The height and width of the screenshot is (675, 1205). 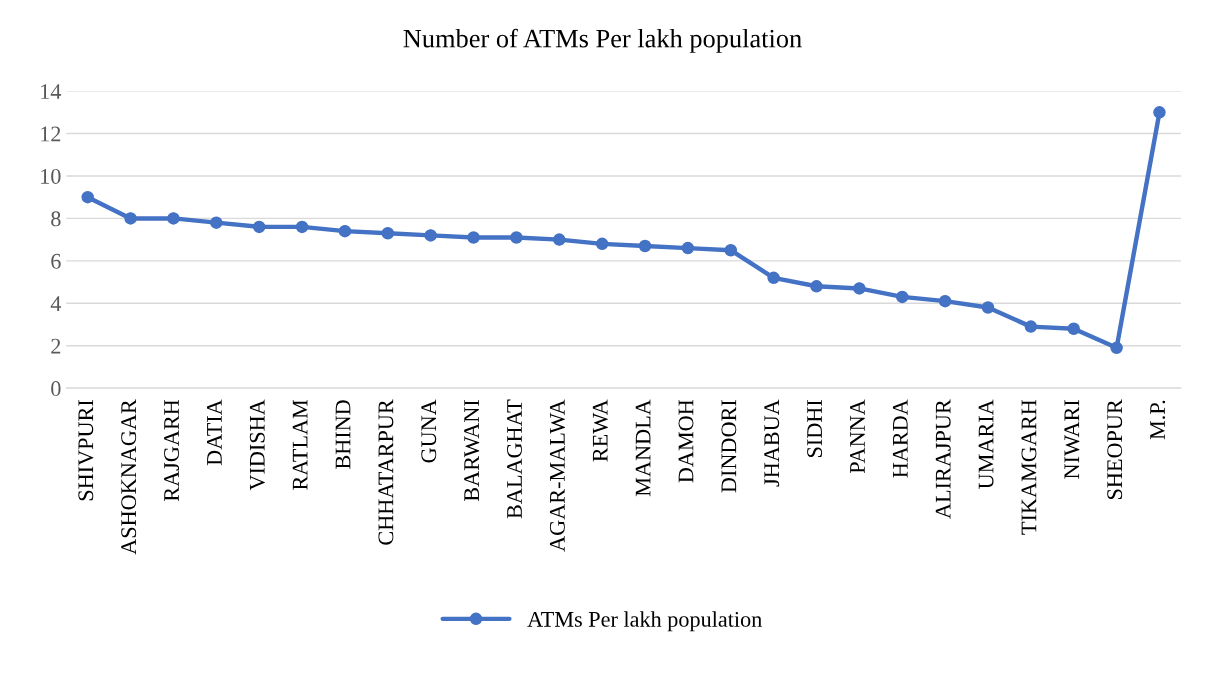 I want to click on y-tick-label: 8, so click(x=56, y=219).